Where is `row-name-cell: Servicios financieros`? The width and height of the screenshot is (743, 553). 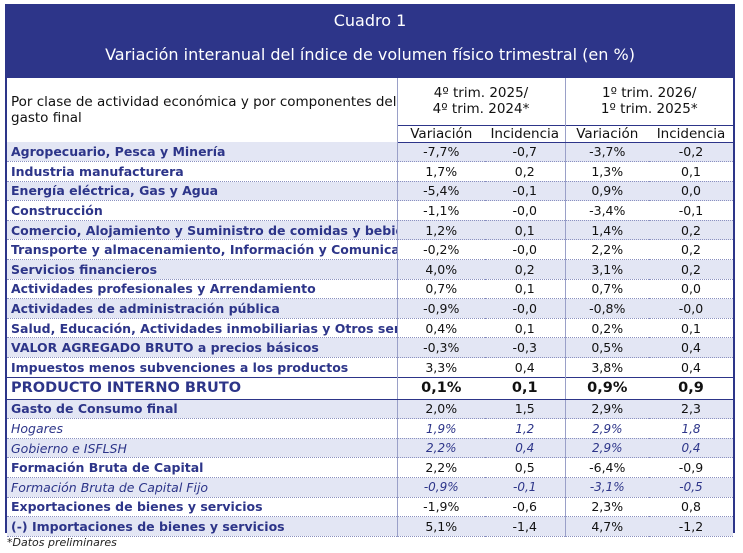 row-name-cell: Servicios financieros is located at coordinates (202, 269).